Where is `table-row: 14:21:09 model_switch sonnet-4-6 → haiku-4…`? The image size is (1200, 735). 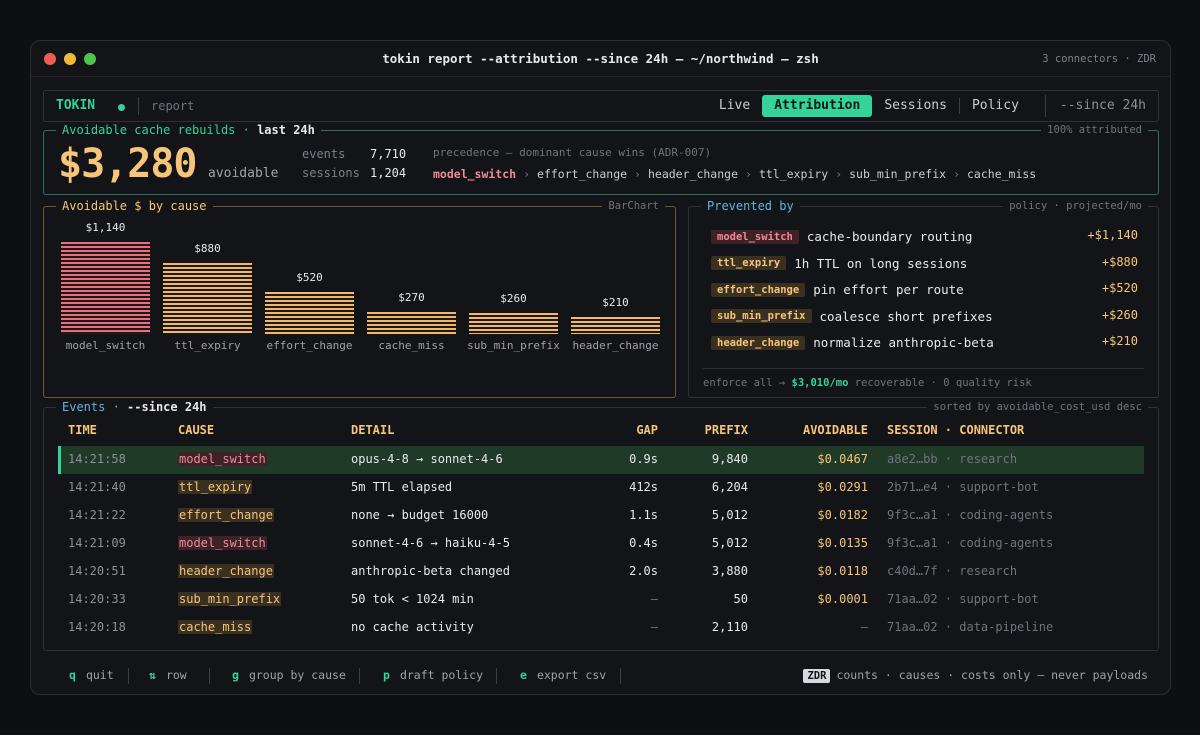
table-row: 14:21:09 model_switch sonnet-4-6 → haiku-4… is located at coordinates (601, 544).